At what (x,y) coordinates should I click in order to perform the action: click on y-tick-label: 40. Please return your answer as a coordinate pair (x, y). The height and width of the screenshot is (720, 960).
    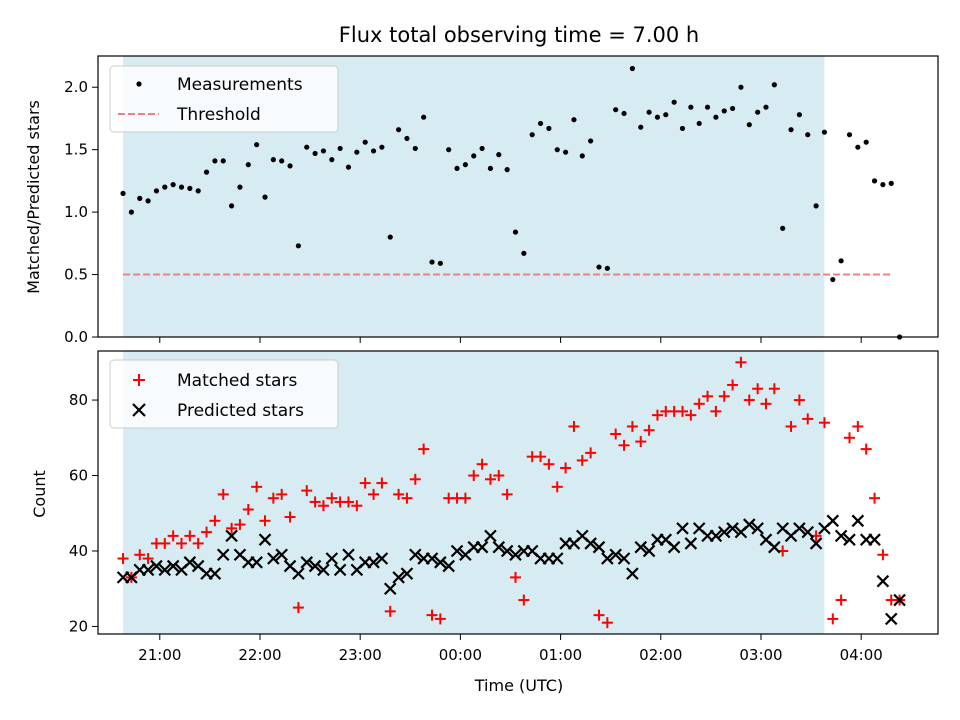
    Looking at the image, I should click on (78, 551).